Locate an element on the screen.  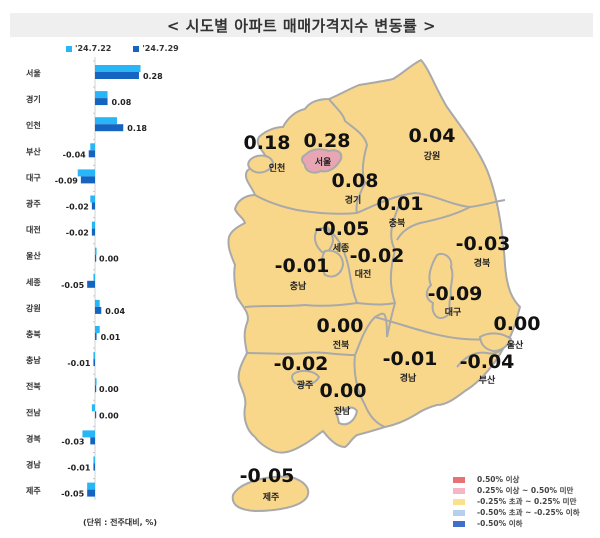
map-legend-item: -0.50% 이하 is located at coordinates (516, 523).